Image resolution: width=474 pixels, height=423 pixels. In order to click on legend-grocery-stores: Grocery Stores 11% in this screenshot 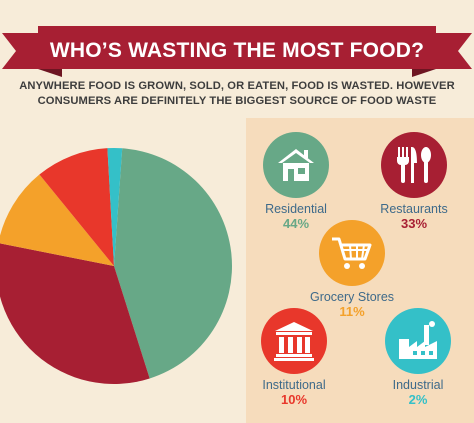, I will do `click(352, 269)`.